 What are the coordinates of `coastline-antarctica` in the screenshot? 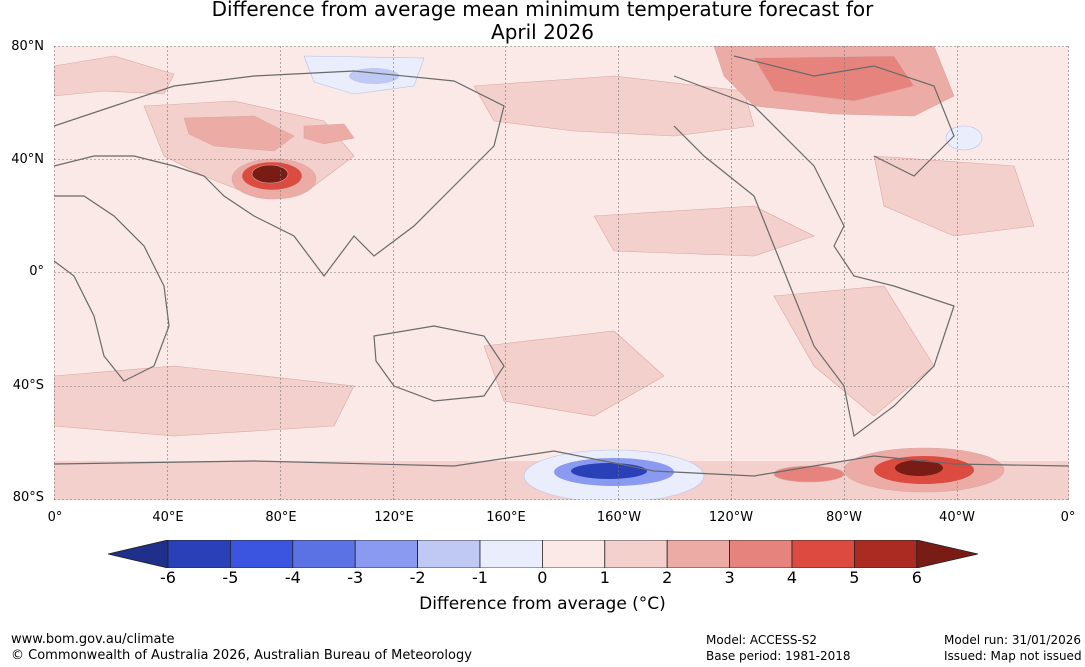 It's located at (561, 463).